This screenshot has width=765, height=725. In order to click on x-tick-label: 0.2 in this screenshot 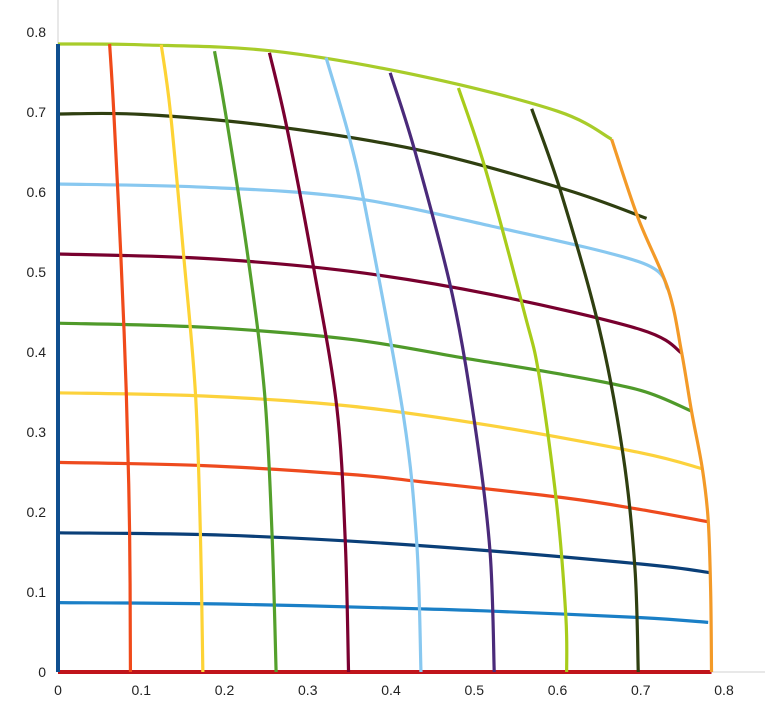, I will do `click(225, 690)`.